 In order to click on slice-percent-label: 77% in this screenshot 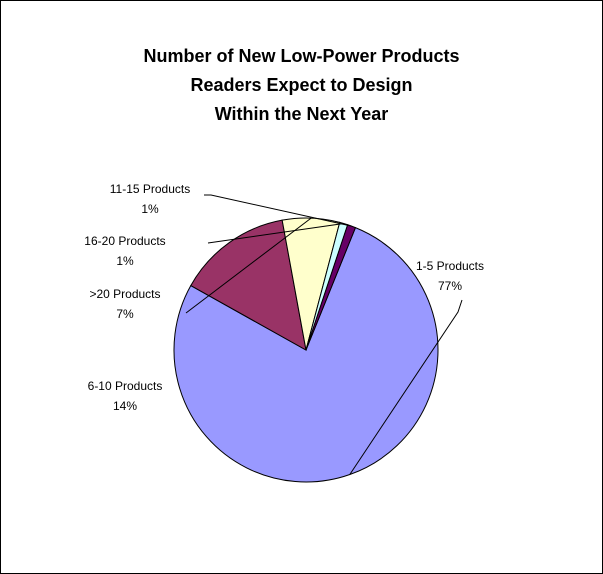, I will do `click(450, 286)`.